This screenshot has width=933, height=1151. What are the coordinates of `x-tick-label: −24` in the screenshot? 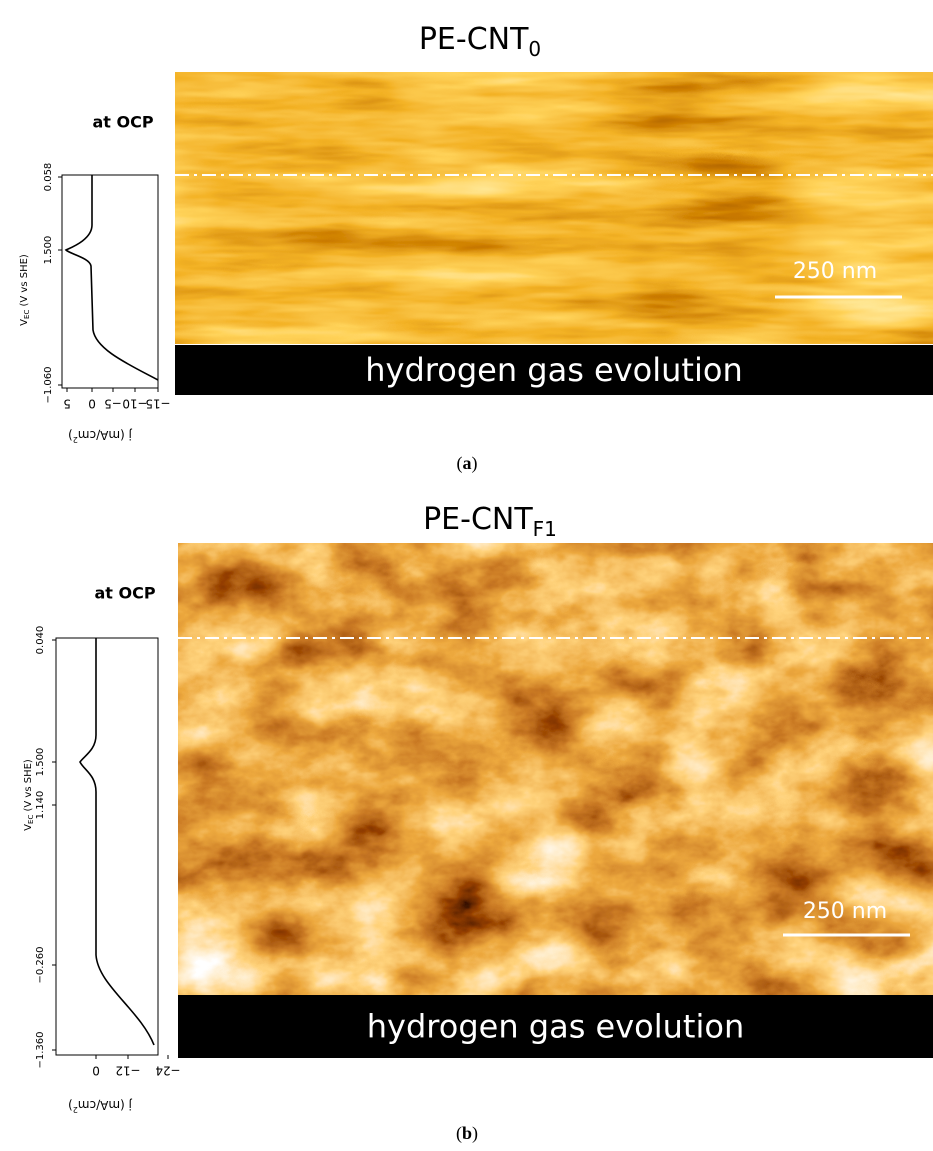 It's located at (167, 1071).